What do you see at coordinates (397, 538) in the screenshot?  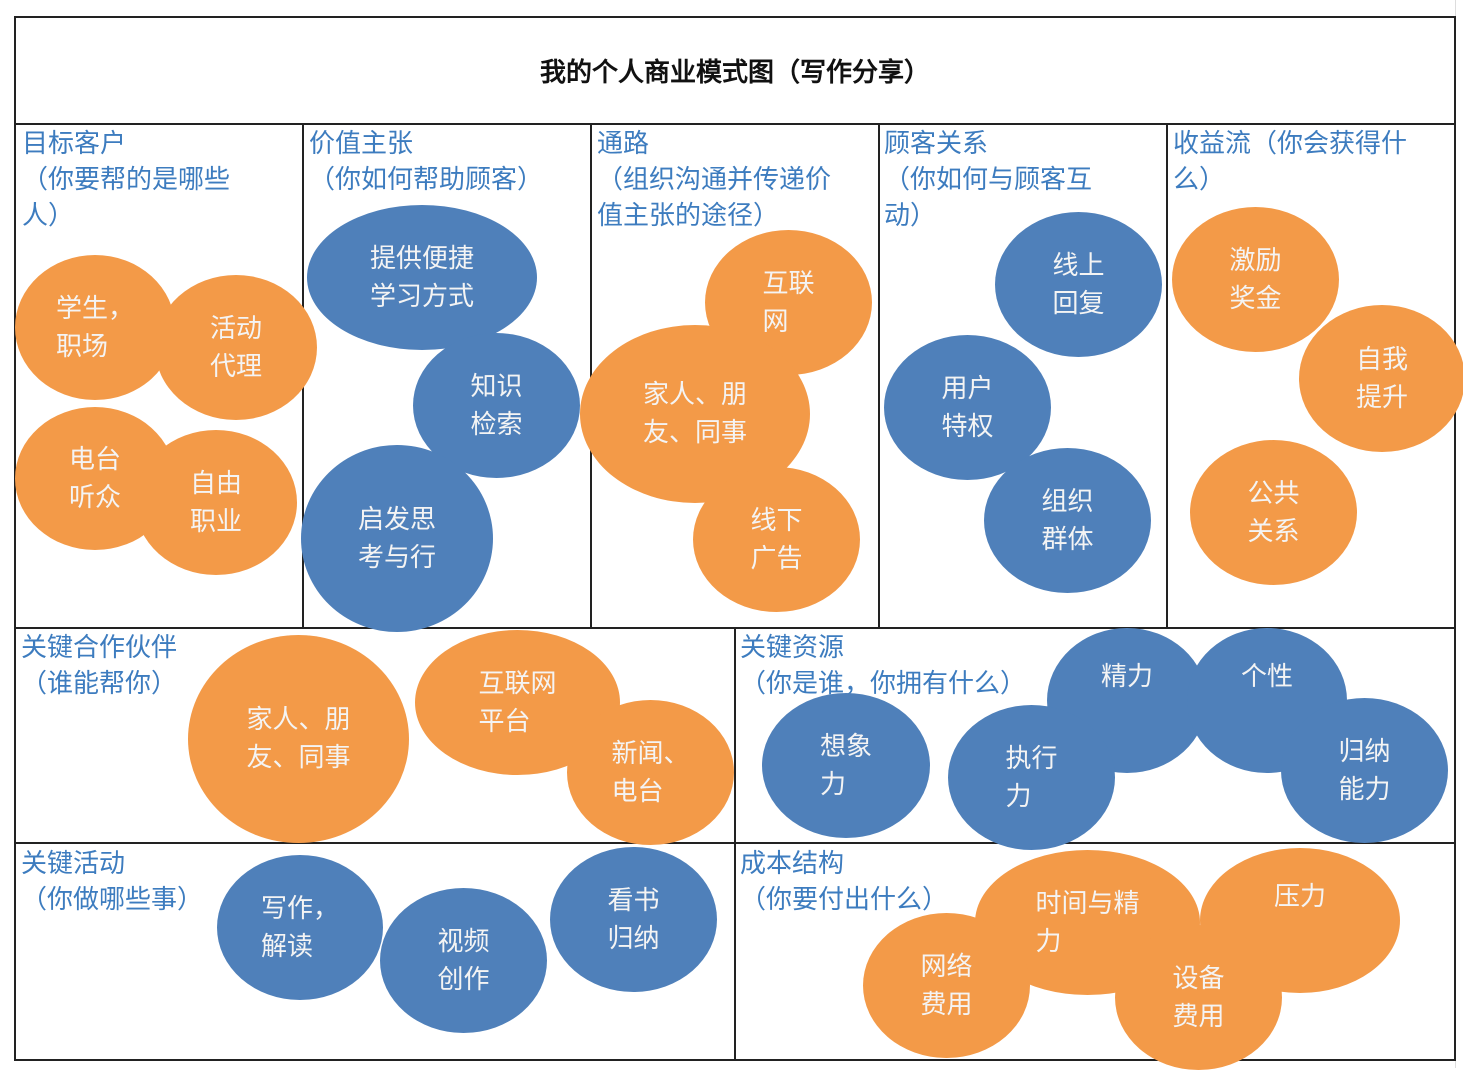 I see `bubble-inspire: 启发思 考与行` at bounding box center [397, 538].